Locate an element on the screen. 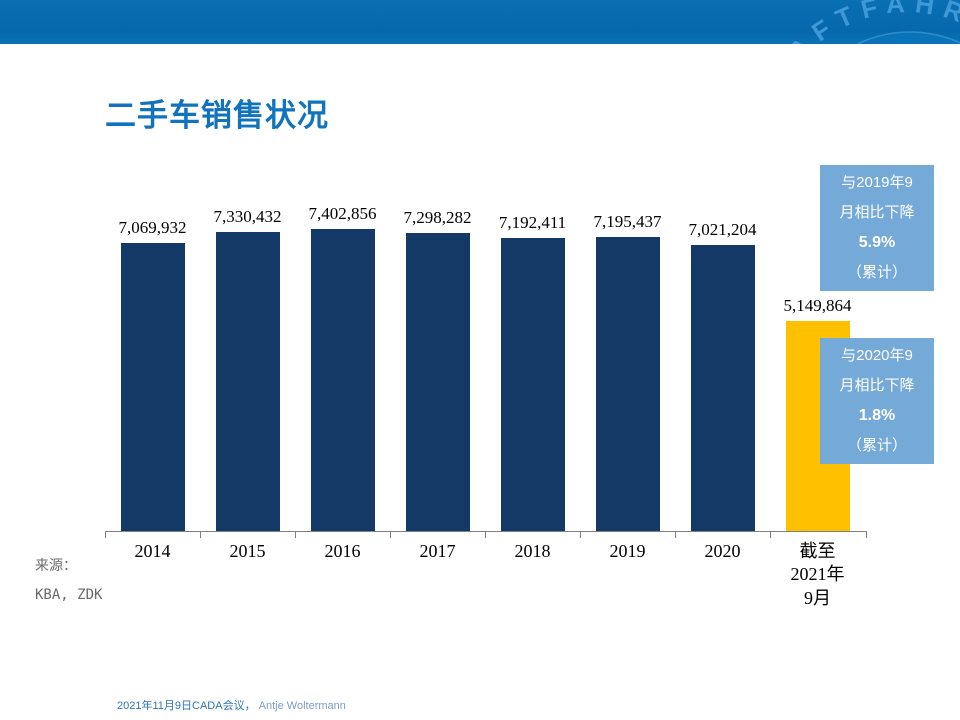 This screenshot has height=720, width=960. bar-group-2014: 7,069,932 is located at coordinates (152, 358).